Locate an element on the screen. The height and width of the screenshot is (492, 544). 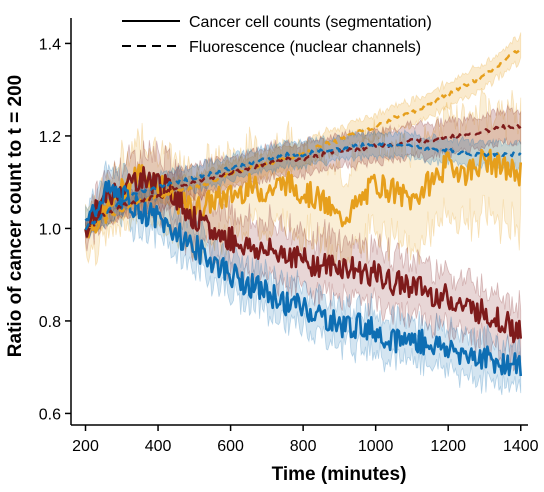
x-tick-label: 1200 is located at coordinates (448, 446).